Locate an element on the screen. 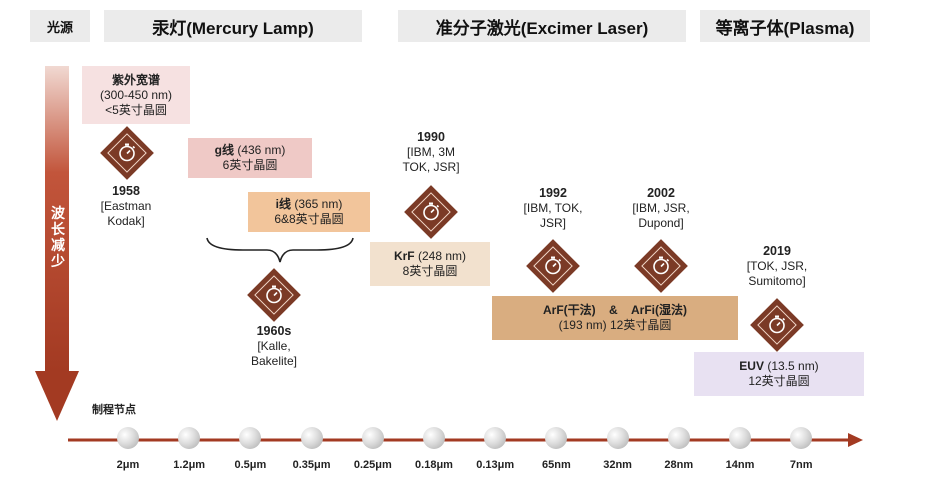 The width and height of the screenshot is (933, 478). arf-detail: (193 nm) 12英寸晶圆 is located at coordinates (615, 325).